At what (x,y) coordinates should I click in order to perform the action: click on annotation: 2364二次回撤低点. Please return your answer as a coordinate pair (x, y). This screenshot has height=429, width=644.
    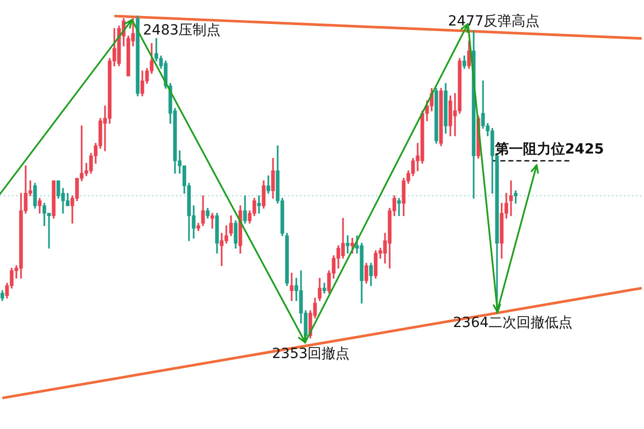
    Looking at the image, I should click on (513, 322).